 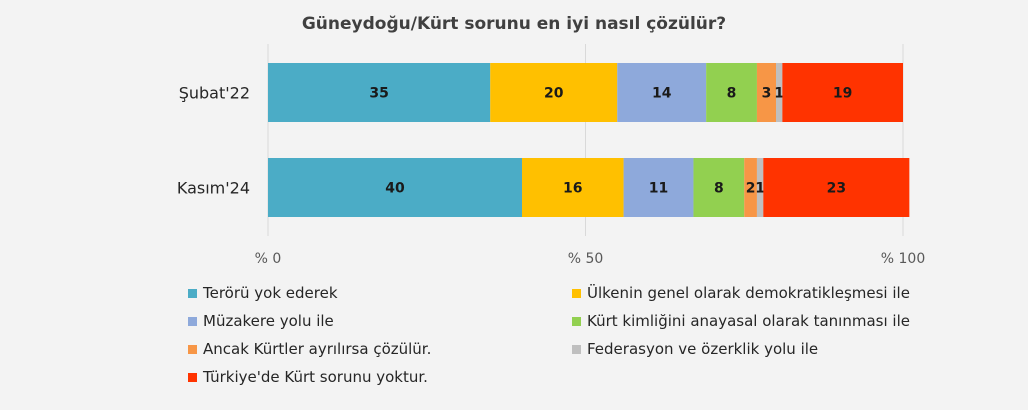 I want to click on category-label: Kasım'24, so click(x=213, y=188).